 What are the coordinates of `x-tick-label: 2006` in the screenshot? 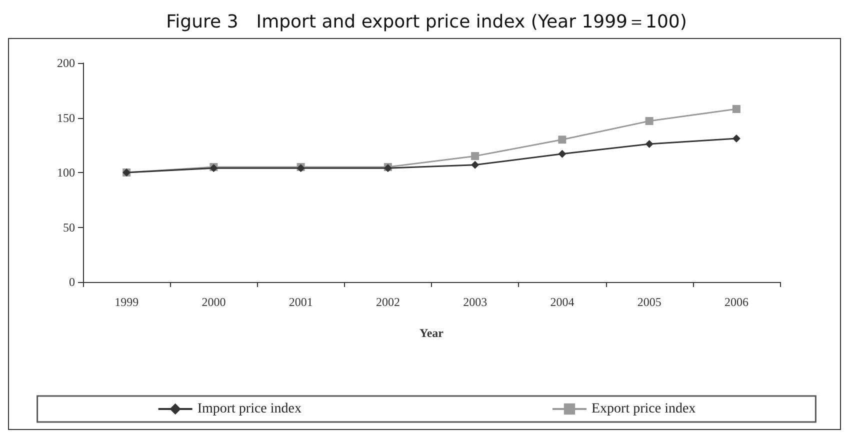 It's located at (736, 302).